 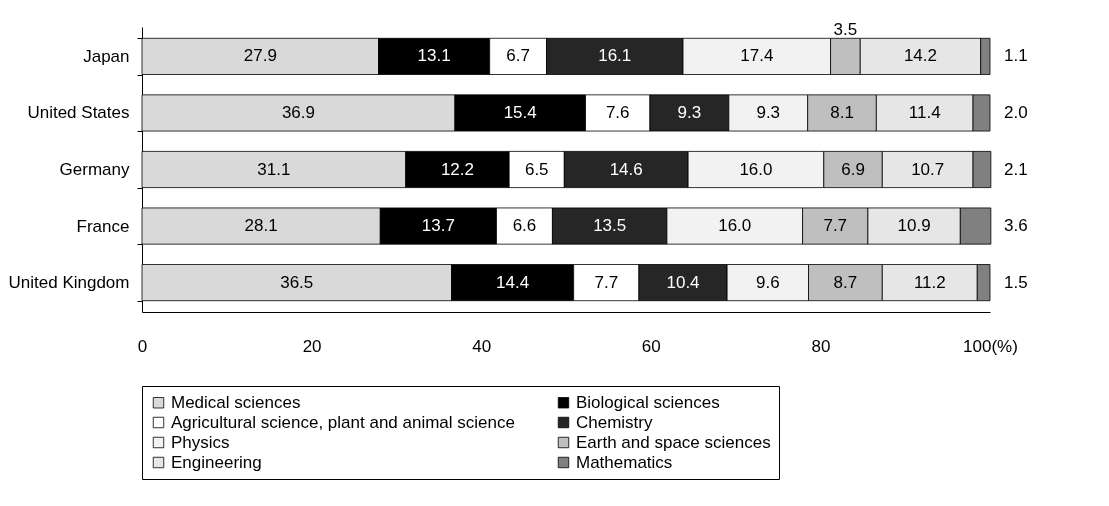 What do you see at coordinates (924, 112) in the screenshot?
I see `data-label: 11.4` at bounding box center [924, 112].